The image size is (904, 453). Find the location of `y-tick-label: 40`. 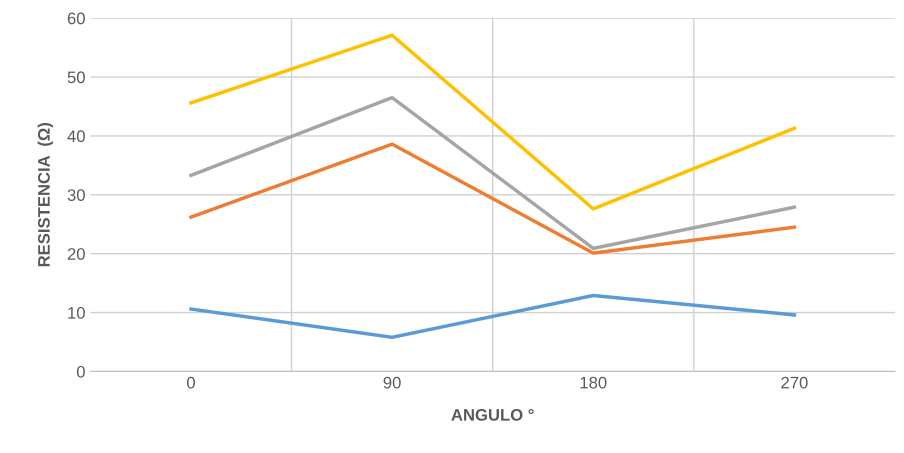

y-tick-label: 40 is located at coordinates (76, 136).